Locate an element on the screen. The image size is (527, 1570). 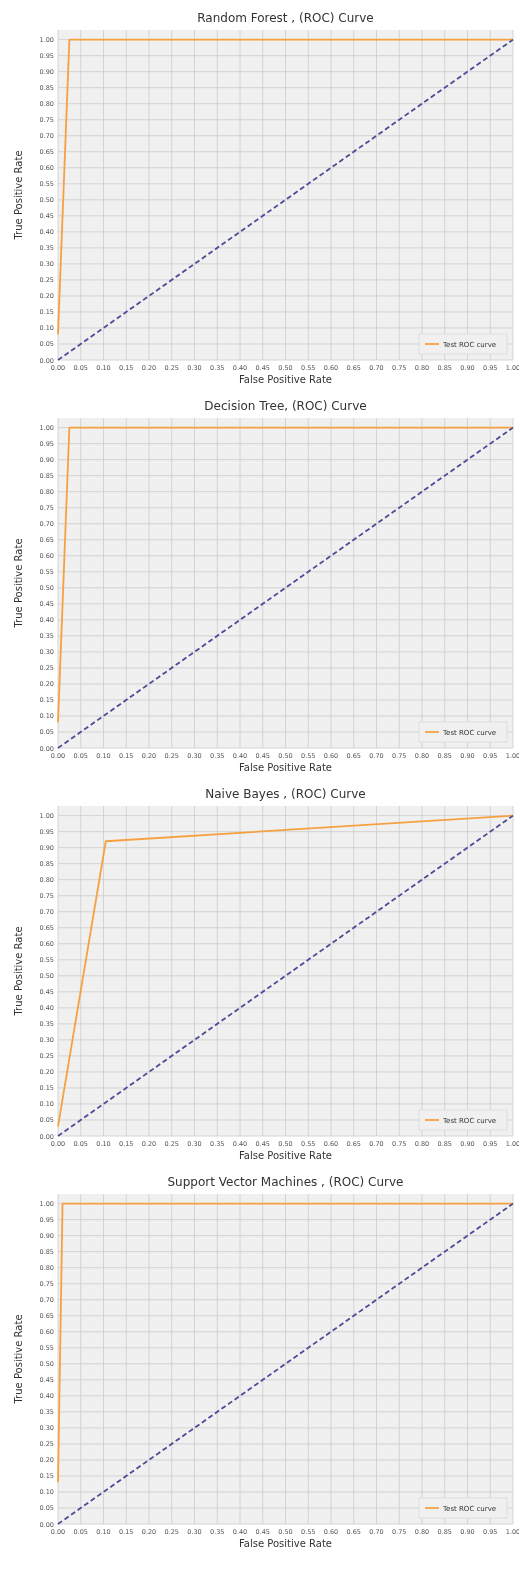
chart-title: Naive Bayes , (ROC) Curve is located at coordinates (285, 794).